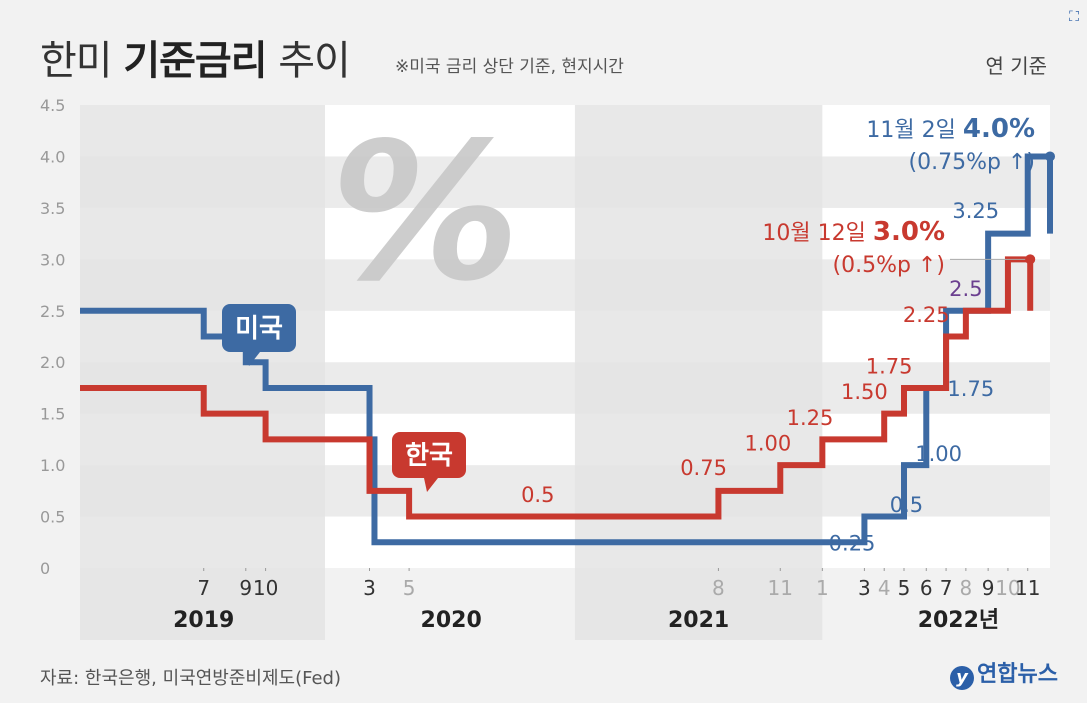 The height and width of the screenshot is (703, 1087). Describe the element at coordinates (52, 156) in the screenshot. I see `y-tick-label: 4.0` at that location.